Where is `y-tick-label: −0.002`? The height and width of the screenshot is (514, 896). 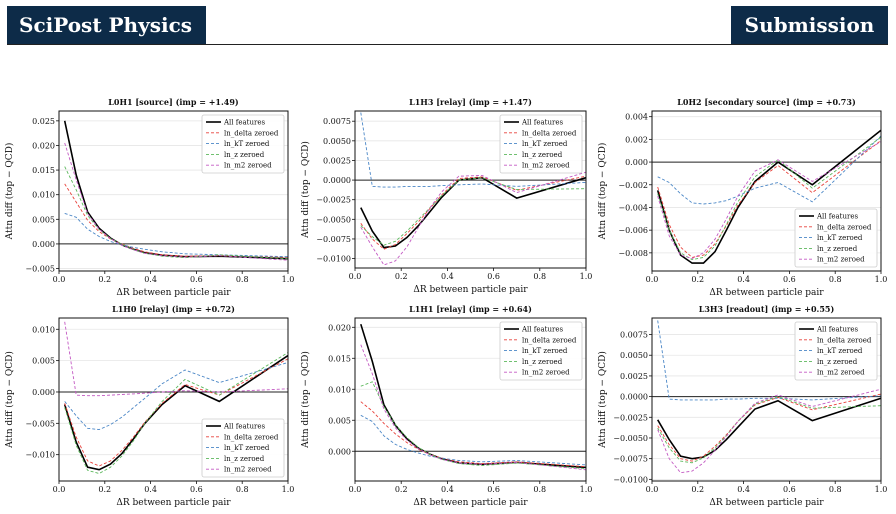
y-tick-label: −0.002 is located at coordinates (633, 185).